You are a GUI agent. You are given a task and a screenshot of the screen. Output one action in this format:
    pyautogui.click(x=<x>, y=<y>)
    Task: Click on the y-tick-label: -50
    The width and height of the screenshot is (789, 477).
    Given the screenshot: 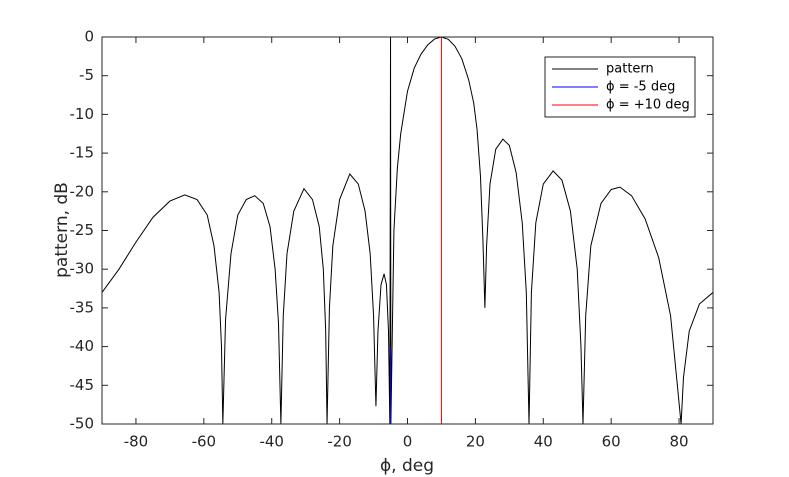 What is the action you would take?
    pyautogui.click(x=82, y=424)
    